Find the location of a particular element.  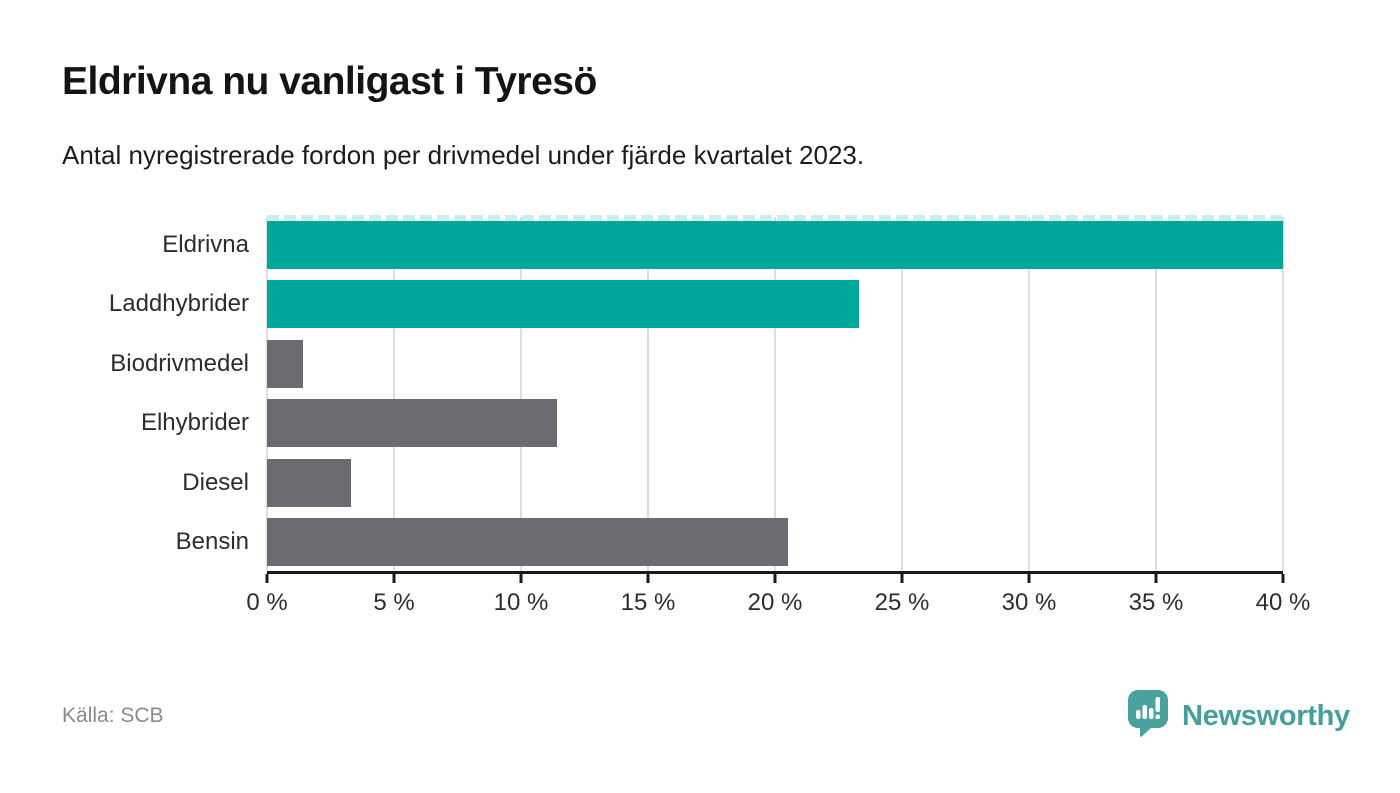

axis-tick-label: 40 % is located at coordinates (1283, 602).